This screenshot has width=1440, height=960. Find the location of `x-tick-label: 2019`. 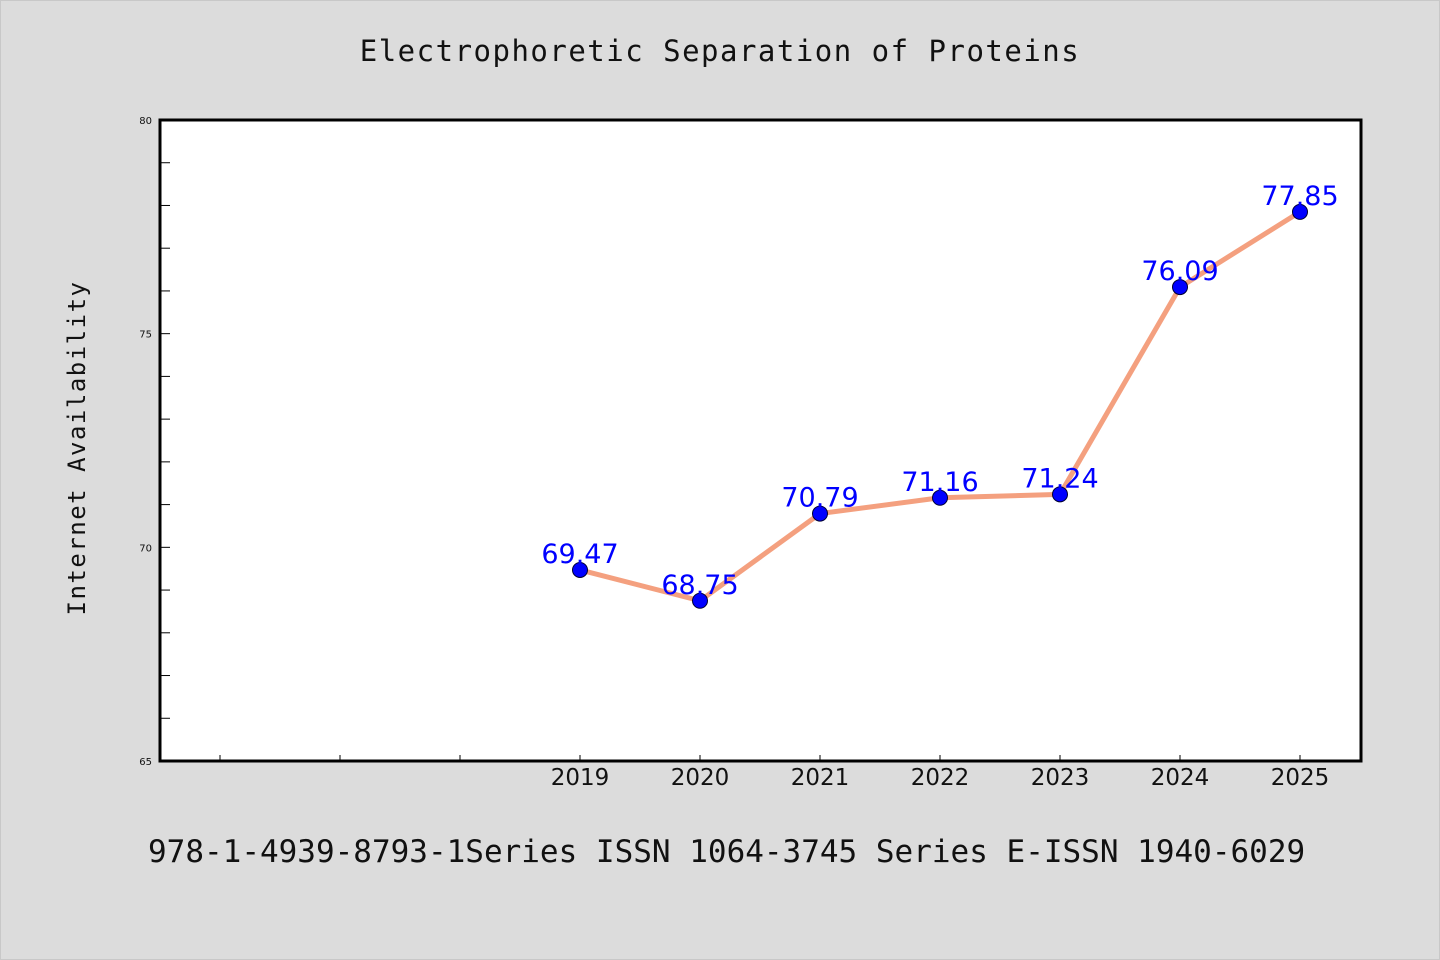

x-tick-label: 2019 is located at coordinates (580, 778).